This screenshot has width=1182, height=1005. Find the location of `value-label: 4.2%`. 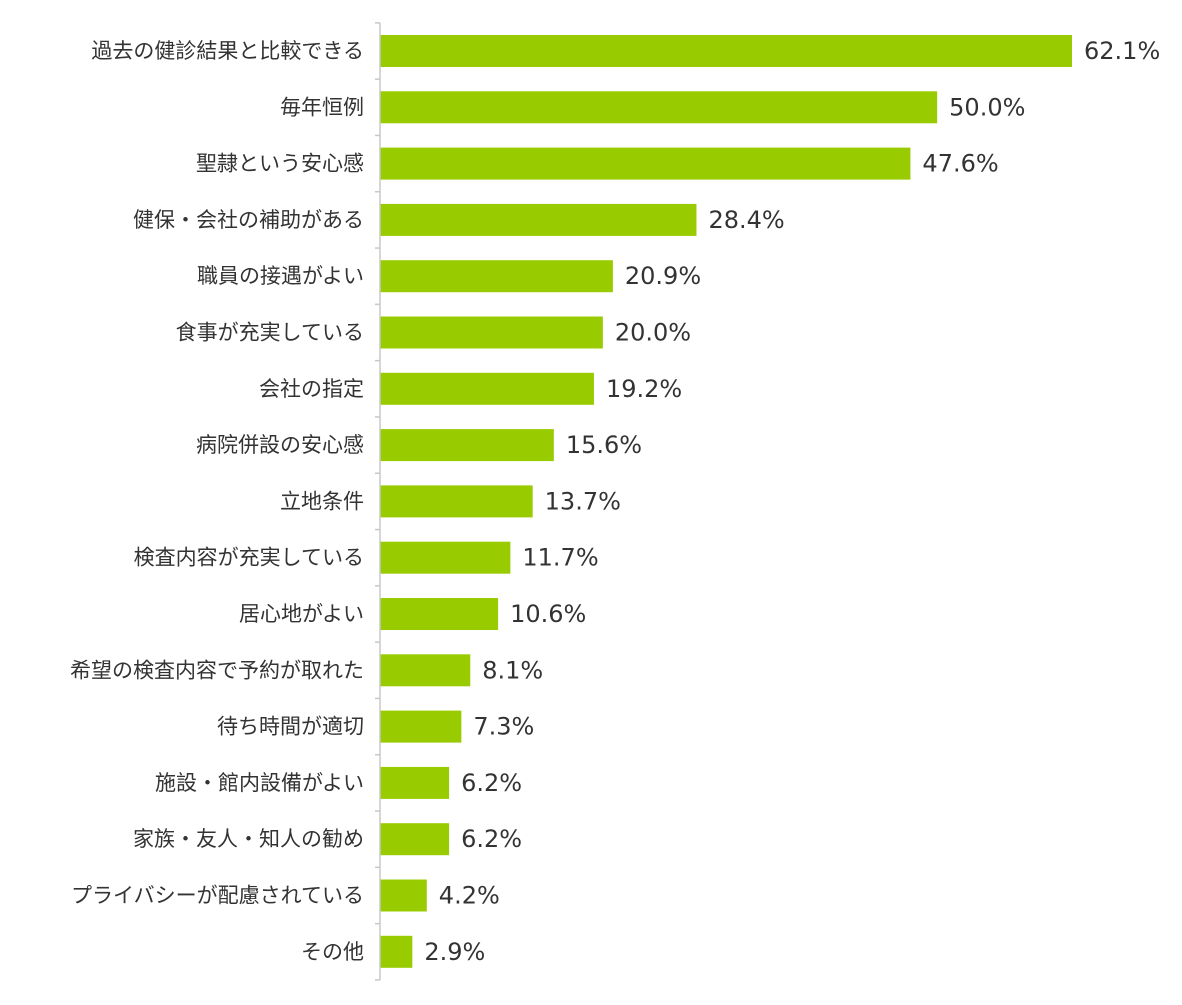

value-label: 4.2% is located at coordinates (469, 896).